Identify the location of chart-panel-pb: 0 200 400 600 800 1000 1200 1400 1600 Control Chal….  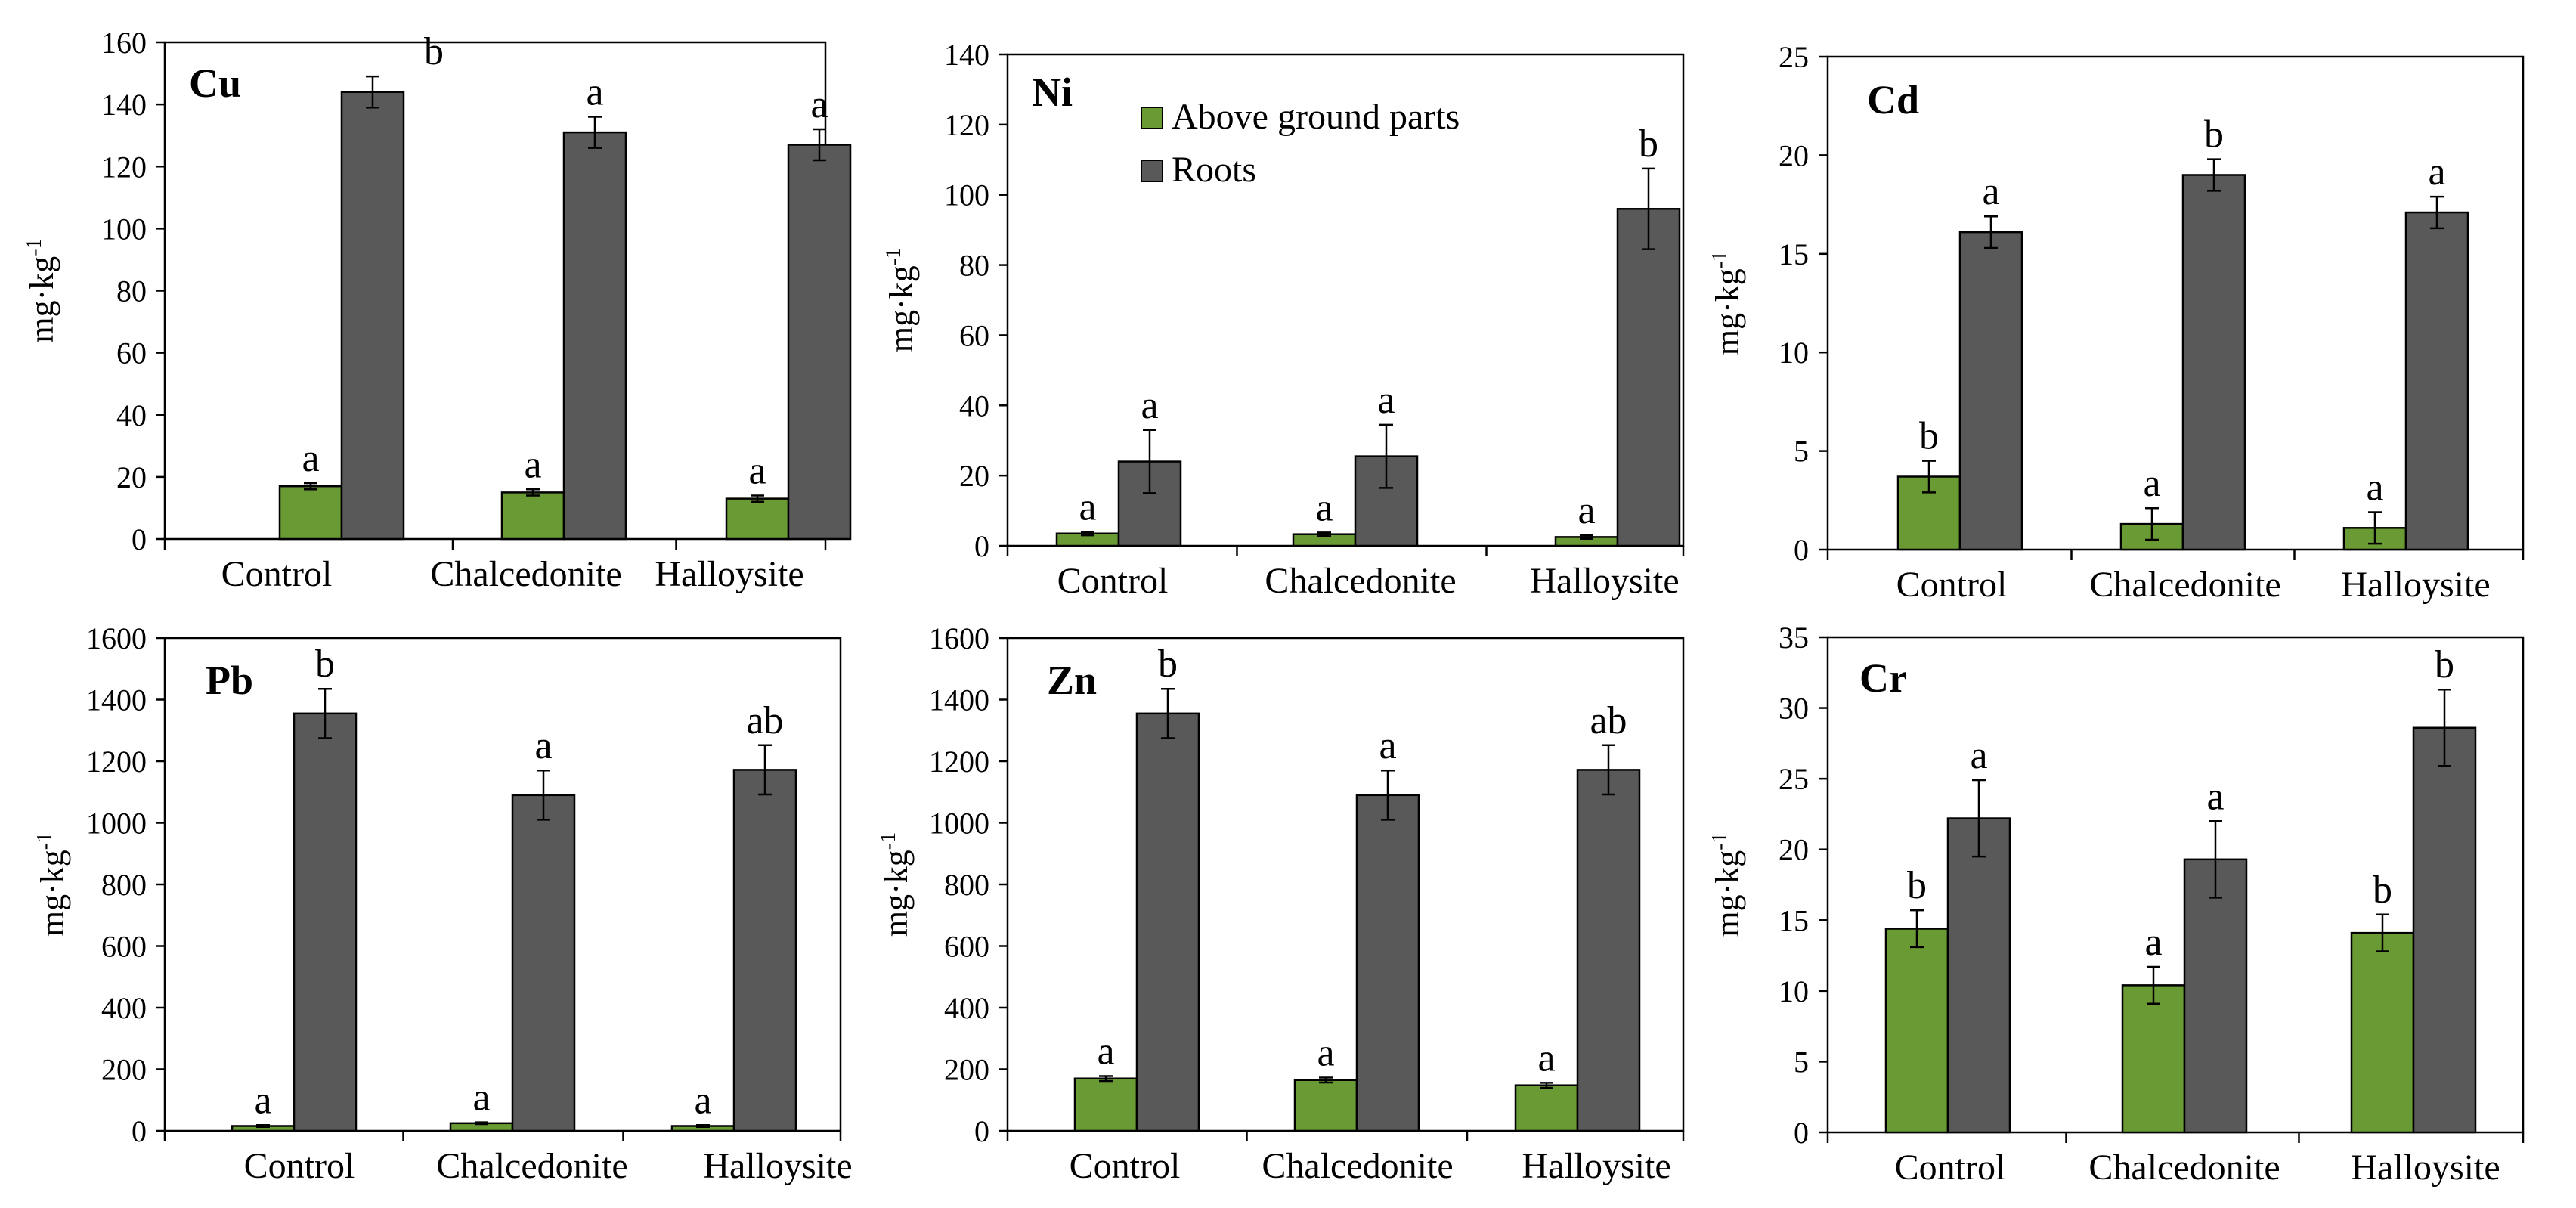
(443, 903).